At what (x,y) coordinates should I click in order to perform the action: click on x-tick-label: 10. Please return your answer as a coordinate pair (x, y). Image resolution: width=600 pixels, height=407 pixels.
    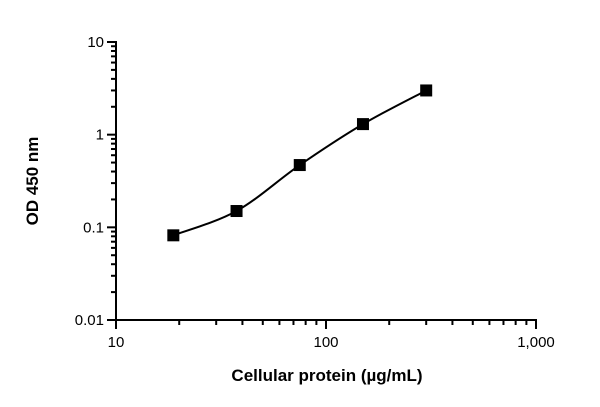
    Looking at the image, I should click on (116, 342).